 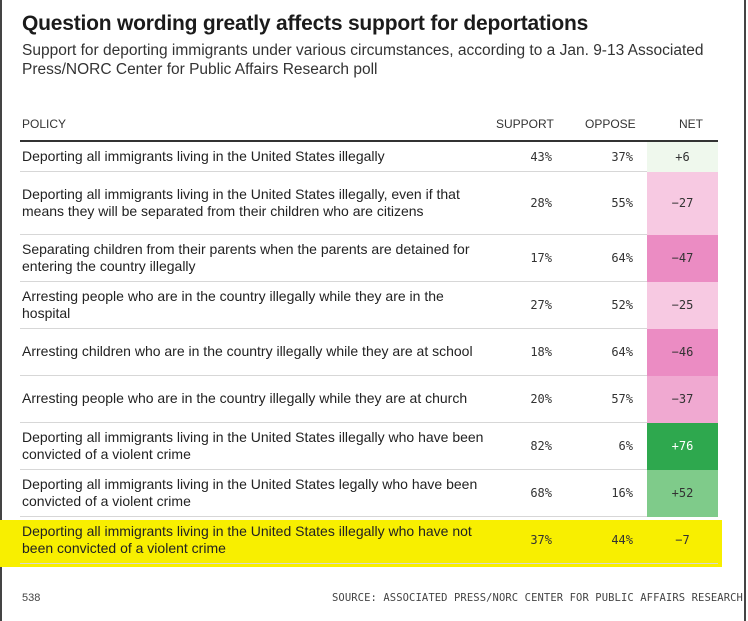 What do you see at coordinates (606, 399) in the screenshot?
I see `oppose-cell: 57%` at bounding box center [606, 399].